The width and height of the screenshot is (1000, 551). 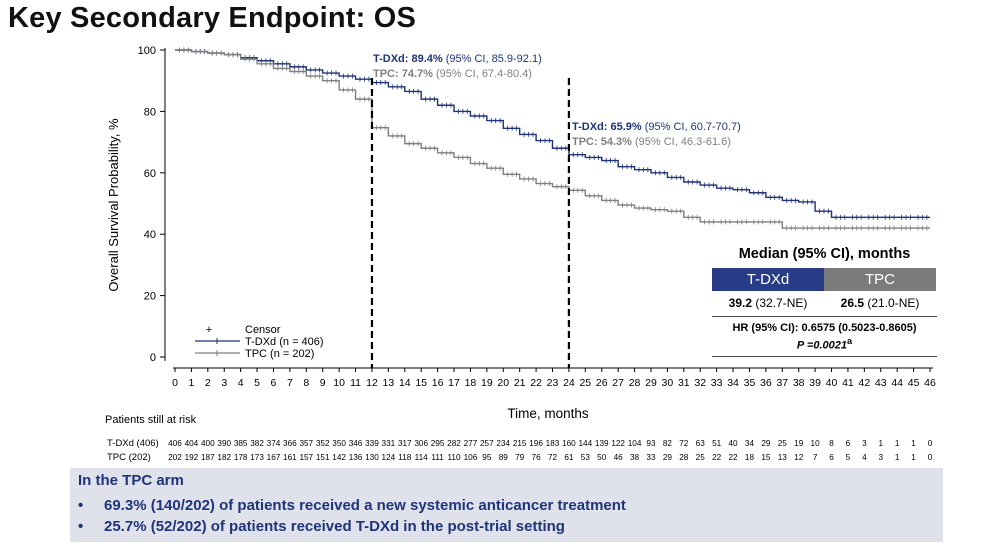 What do you see at coordinates (306, 457) in the screenshot?
I see `at-risk-value: 157` at bounding box center [306, 457].